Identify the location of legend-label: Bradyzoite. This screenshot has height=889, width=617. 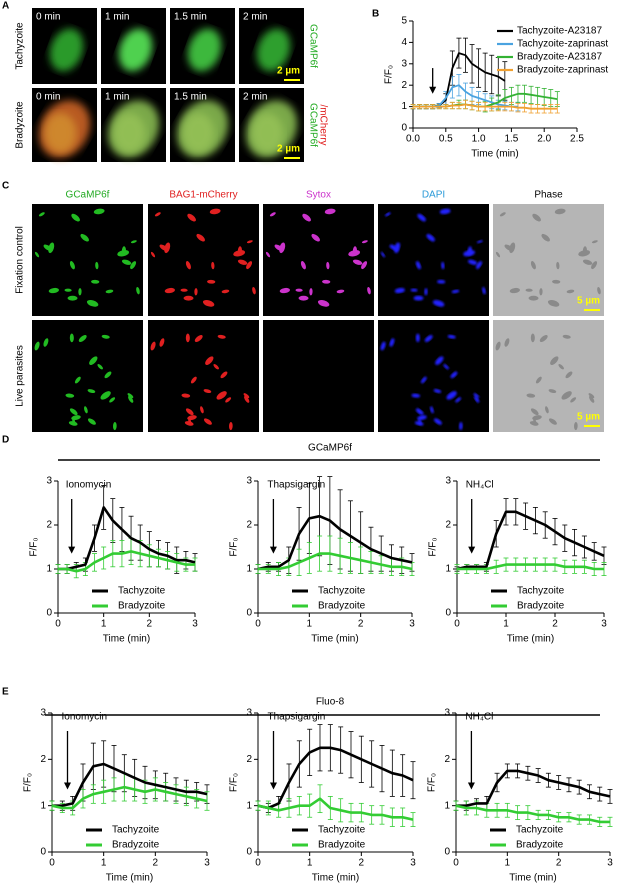
(142, 606).